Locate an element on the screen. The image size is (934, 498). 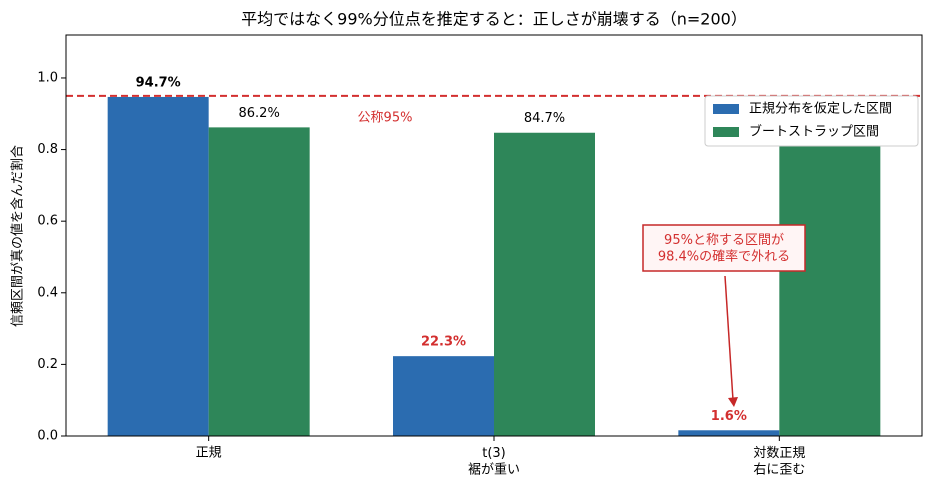
x-tick-label: t(3)裾が重い is located at coordinates (494, 461).